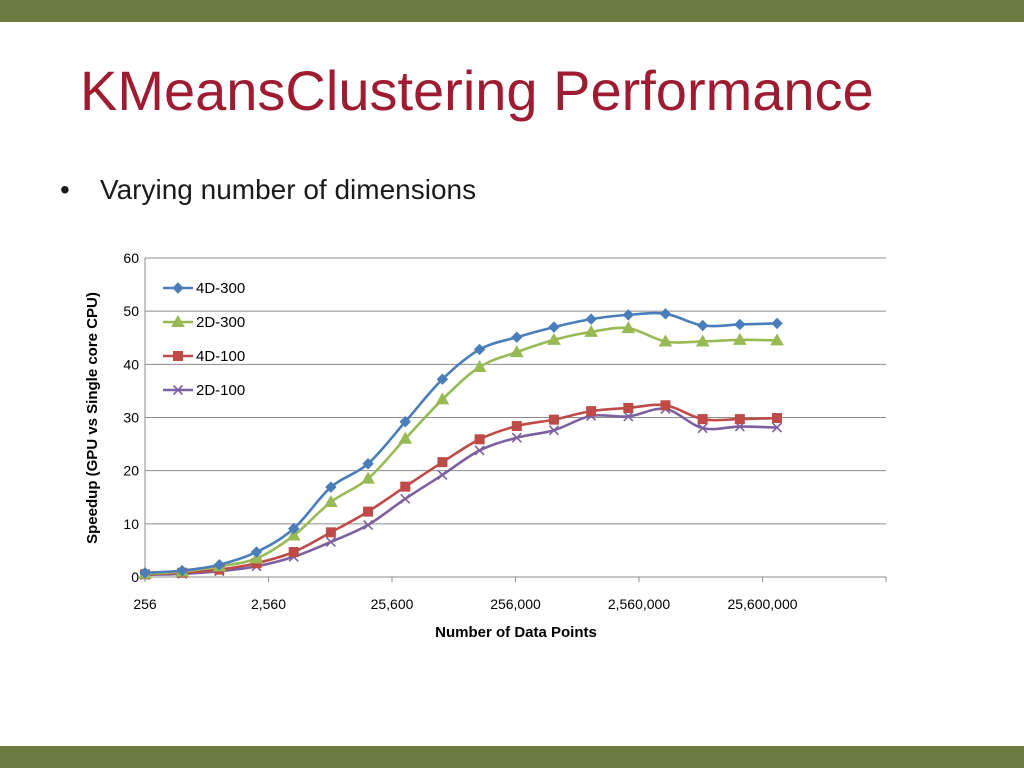 This screenshot has height=768, width=1024. Describe the element at coordinates (131, 364) in the screenshot. I see `y-tick-label: 40` at that location.